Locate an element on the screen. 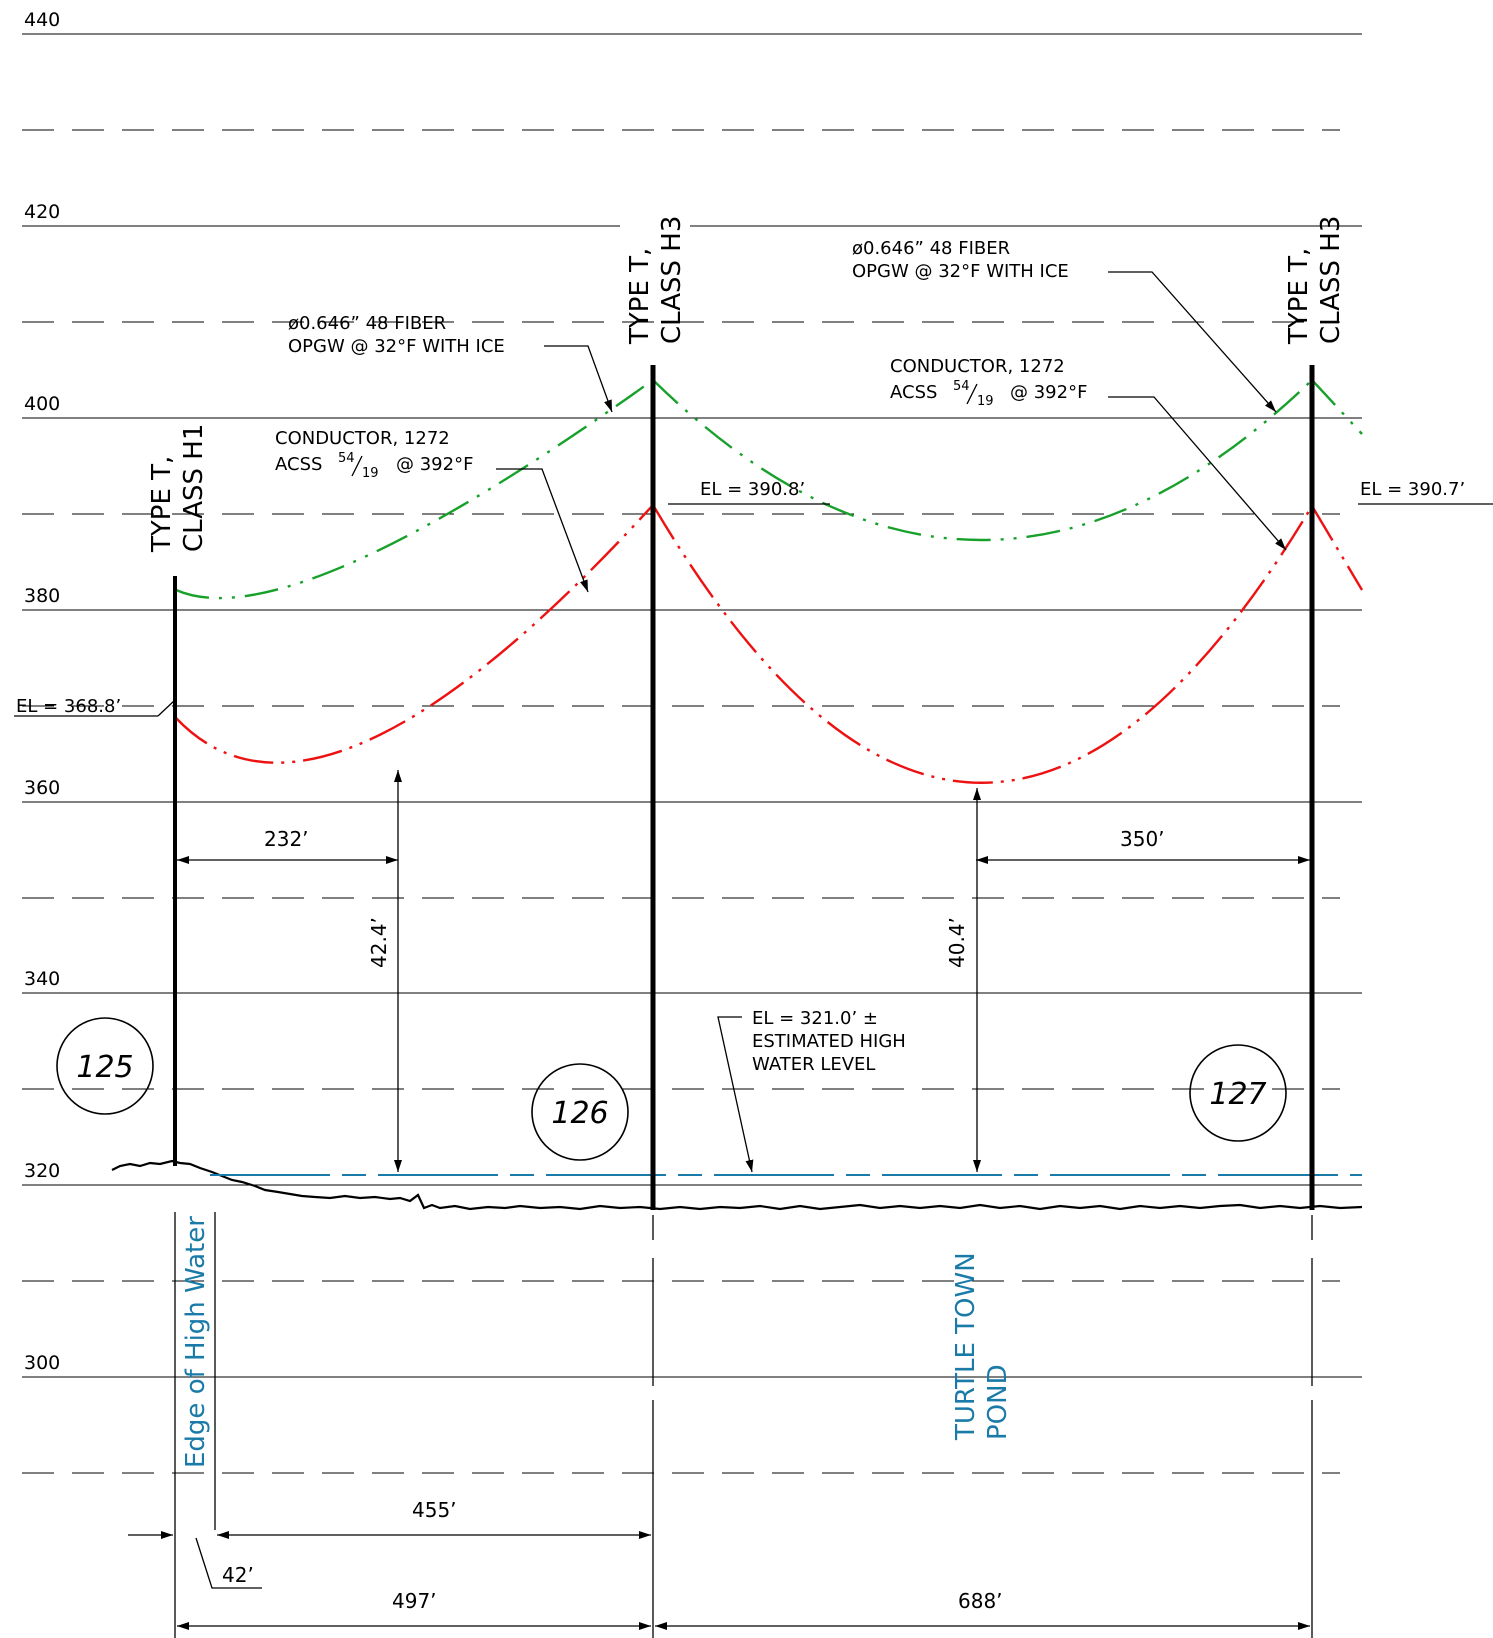 This screenshot has height=1638, width=1493. pond-label-line1: TURTLE TOWN is located at coordinates (966, 1346).